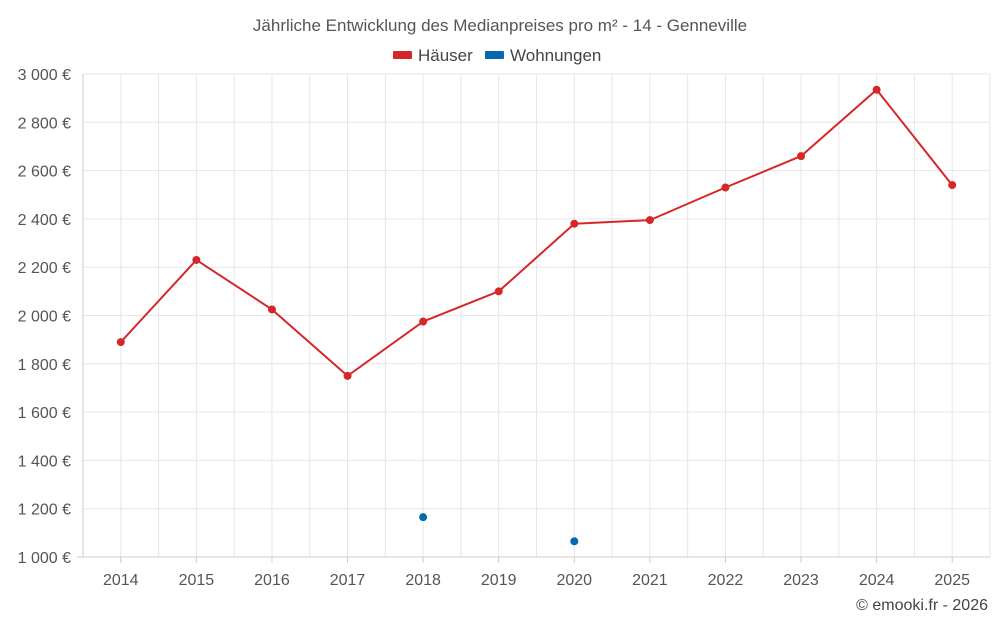 Image resolution: width=1000 pixels, height=625 pixels. I want to click on legend-label-wohnungen: Wohnungen, so click(555, 55).